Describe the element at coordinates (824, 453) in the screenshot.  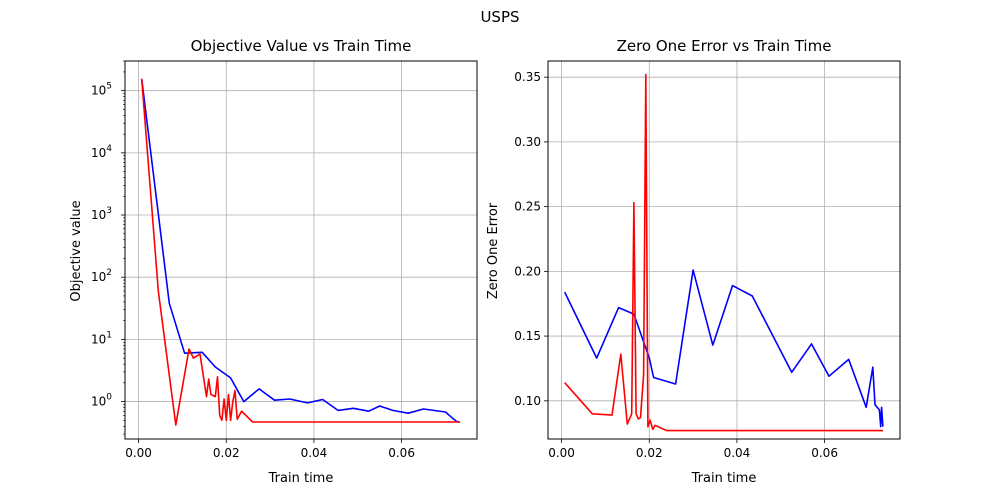
I see `error-x-tick-label: 0.06` at that location.